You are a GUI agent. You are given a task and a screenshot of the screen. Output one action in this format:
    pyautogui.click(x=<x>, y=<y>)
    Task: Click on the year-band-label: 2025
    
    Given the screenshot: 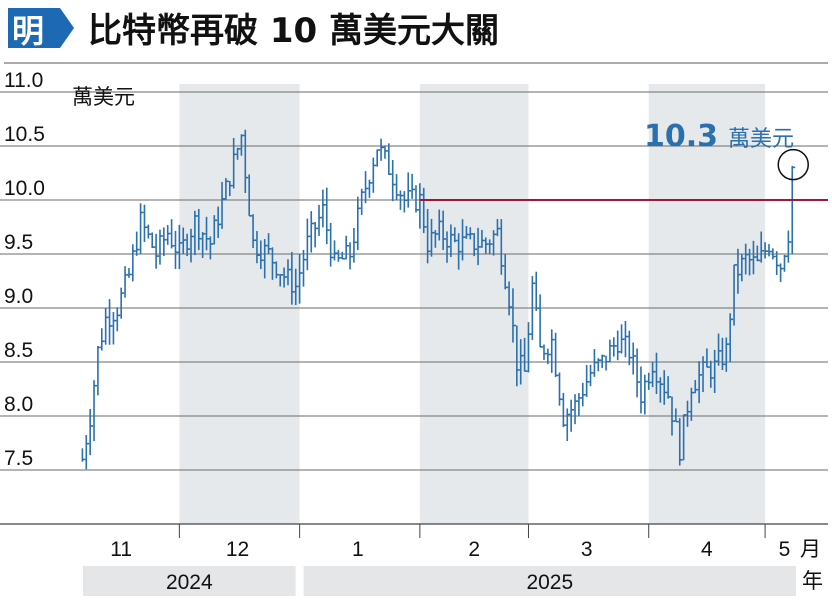 What is the action you would take?
    pyautogui.click(x=549, y=582)
    